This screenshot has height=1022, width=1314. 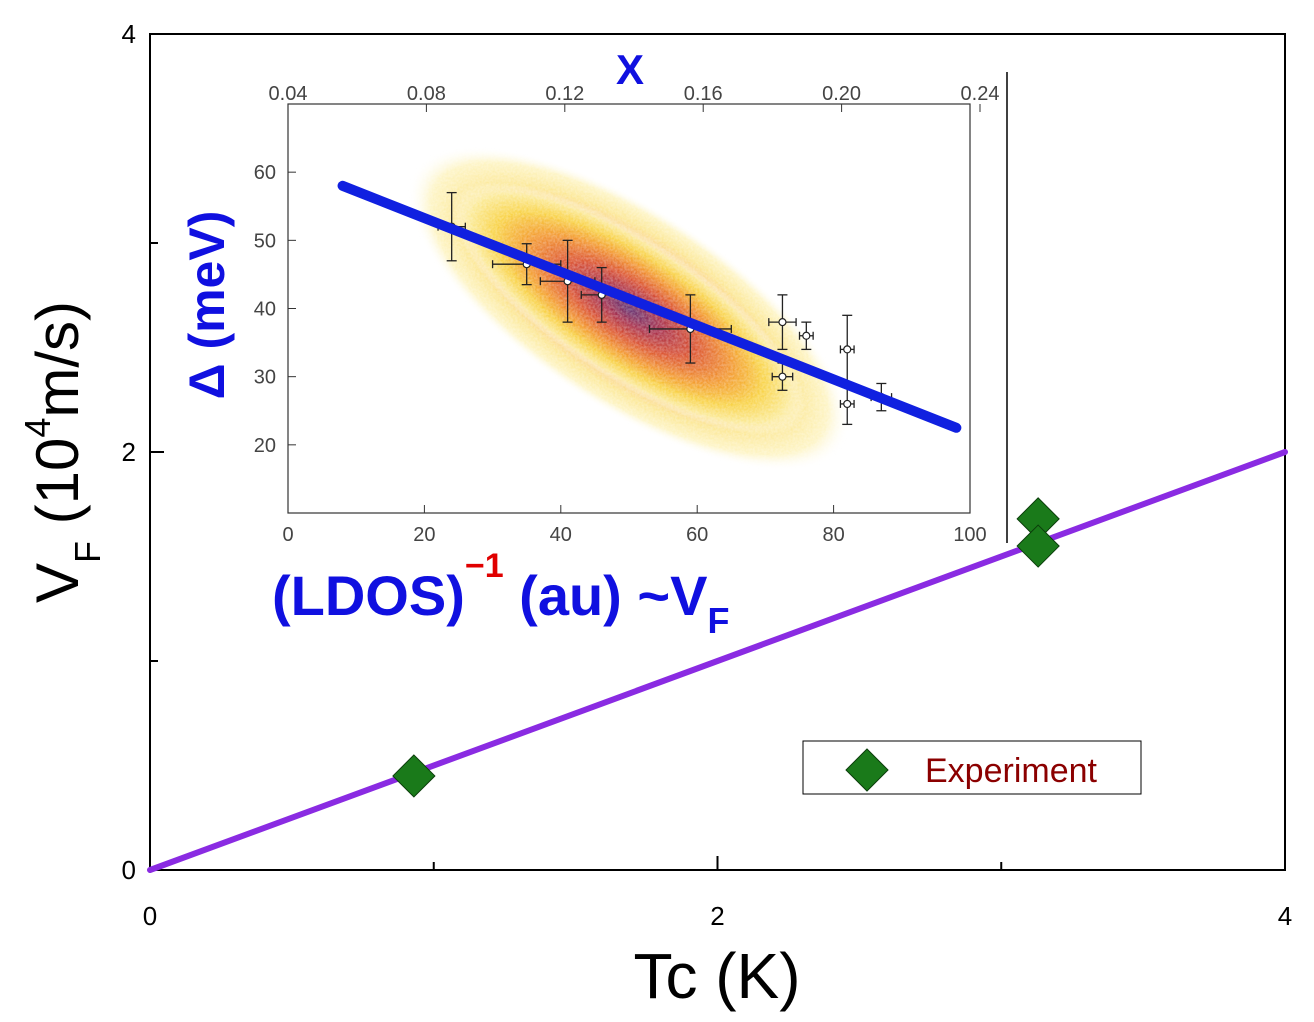 I want to click on main-y-tick-label: 2, so click(x=129, y=452).